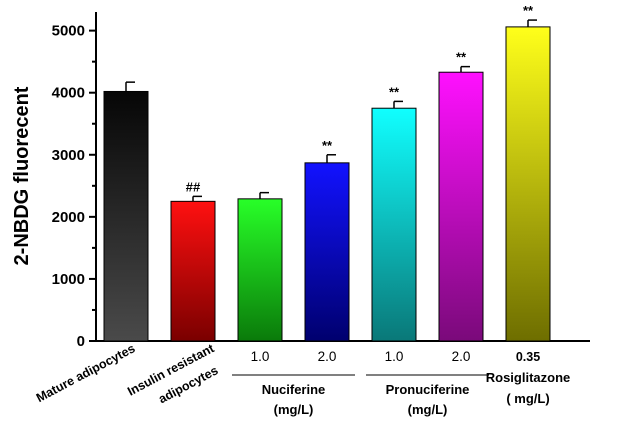 Image resolution: width=641 pixels, height=438 pixels. I want to click on category-label: Mature adipocytes, so click(86, 373).